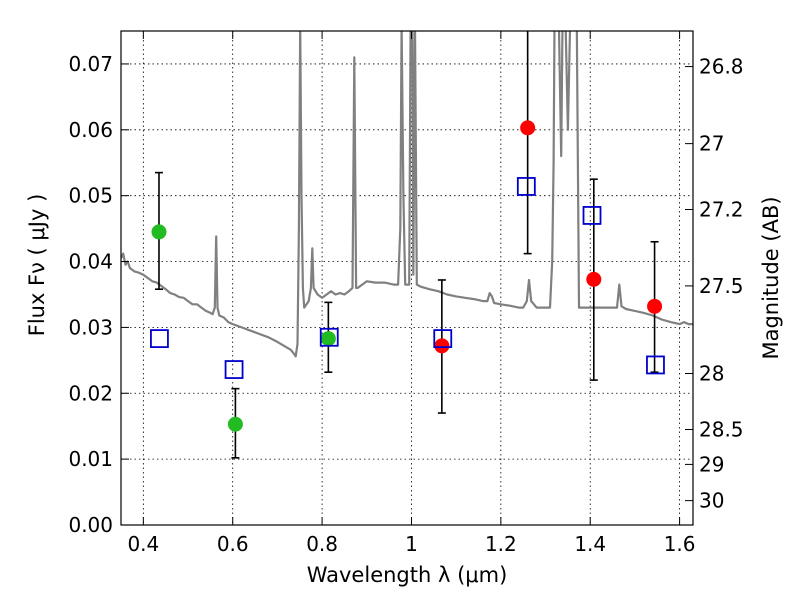 Image resolution: width=800 pixels, height=600 pixels. What do you see at coordinates (90, 393) in the screenshot?
I see `y-tick-label: 0.02` at bounding box center [90, 393].